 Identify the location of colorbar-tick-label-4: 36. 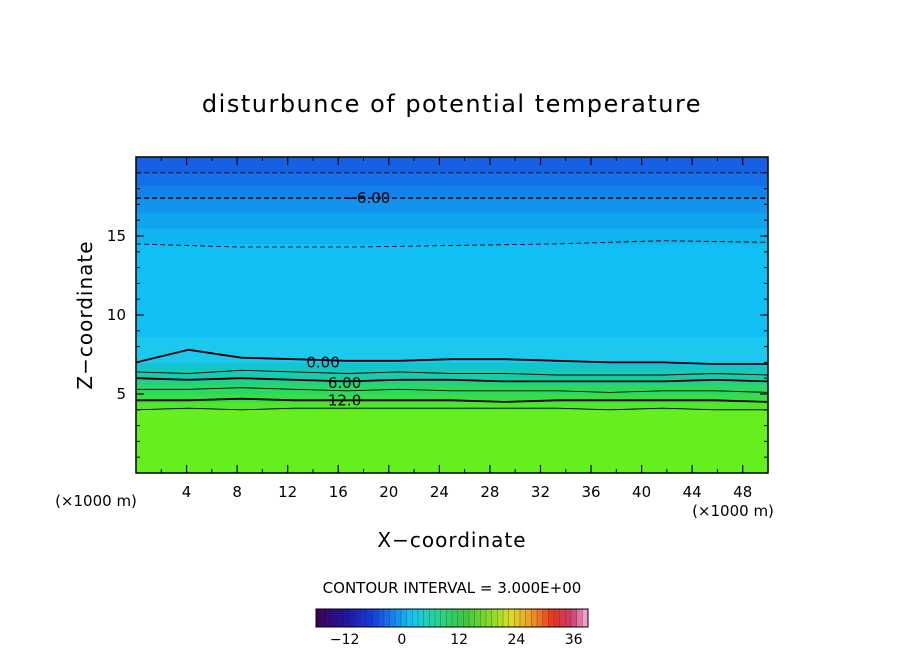
(574, 640).